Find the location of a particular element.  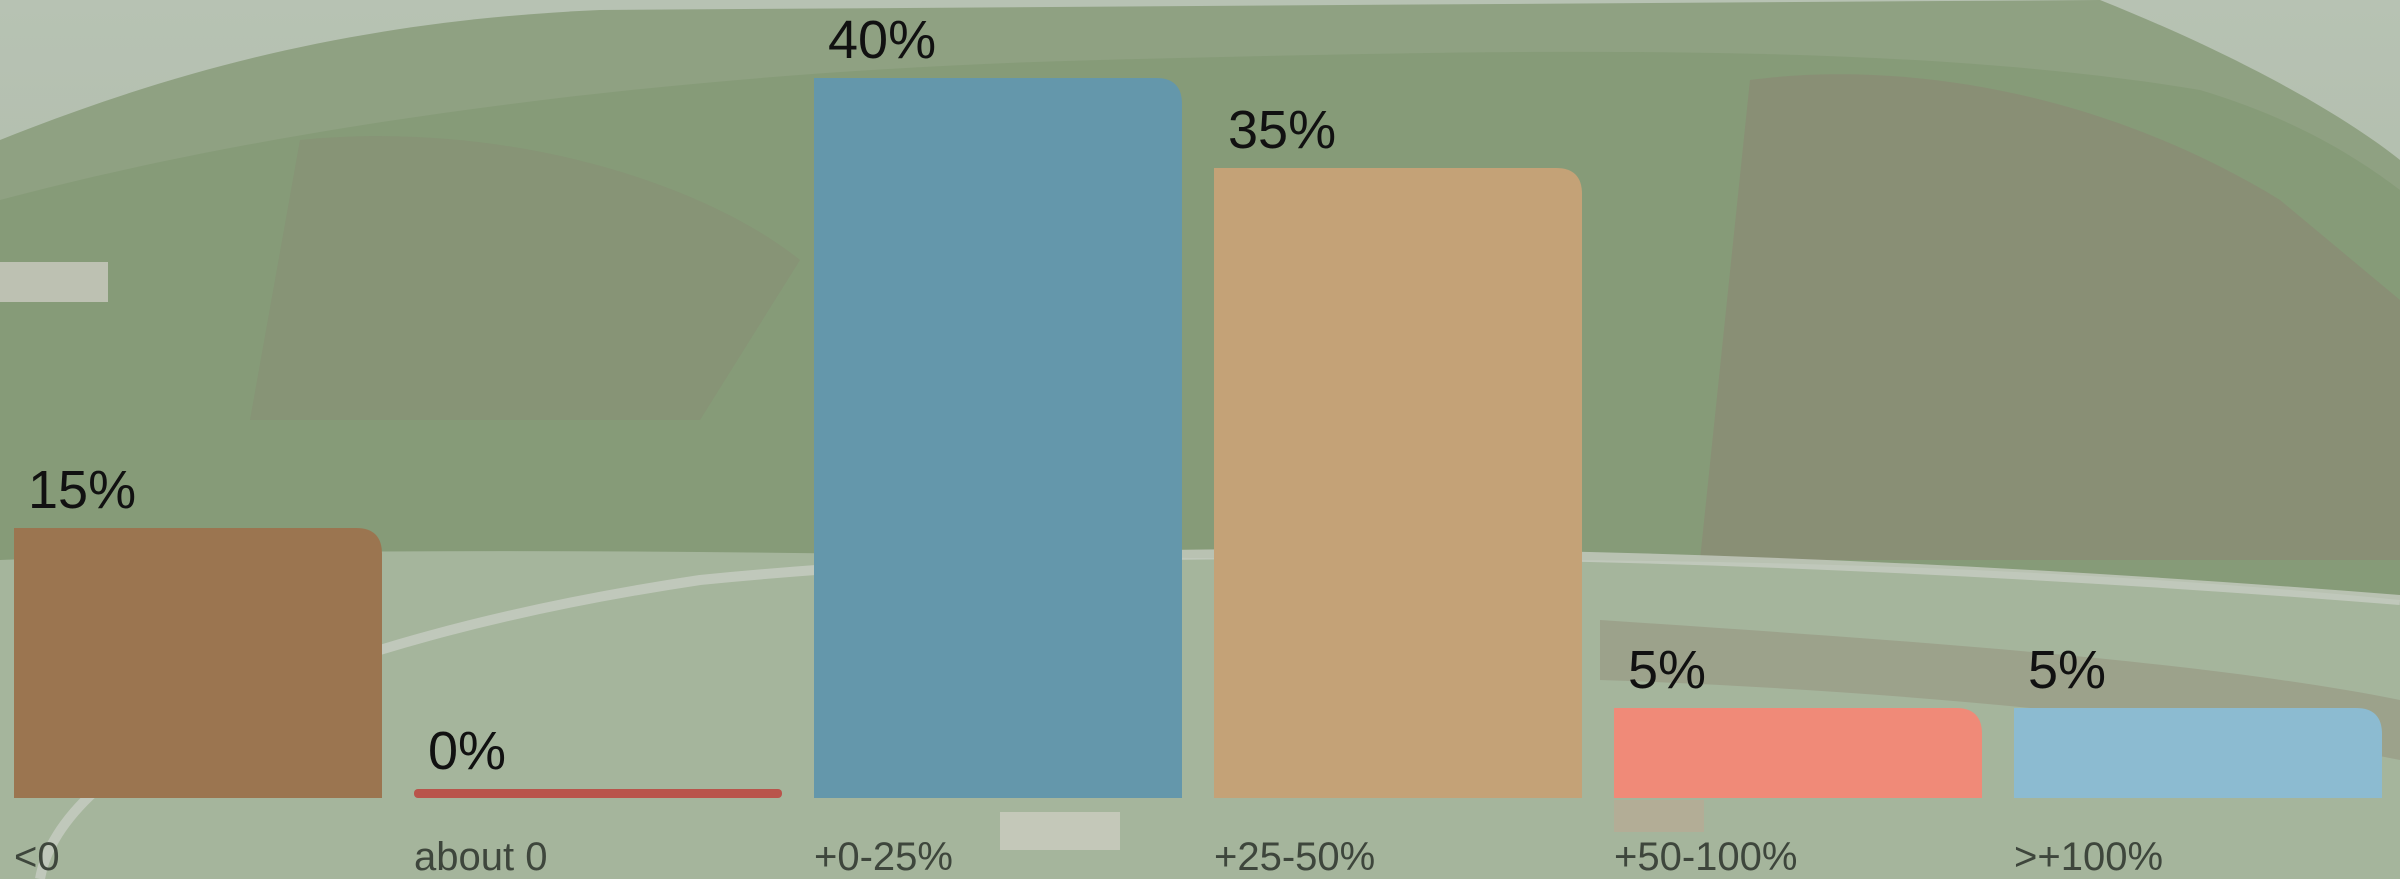

category-label-1: about 0 is located at coordinates (480, 857).